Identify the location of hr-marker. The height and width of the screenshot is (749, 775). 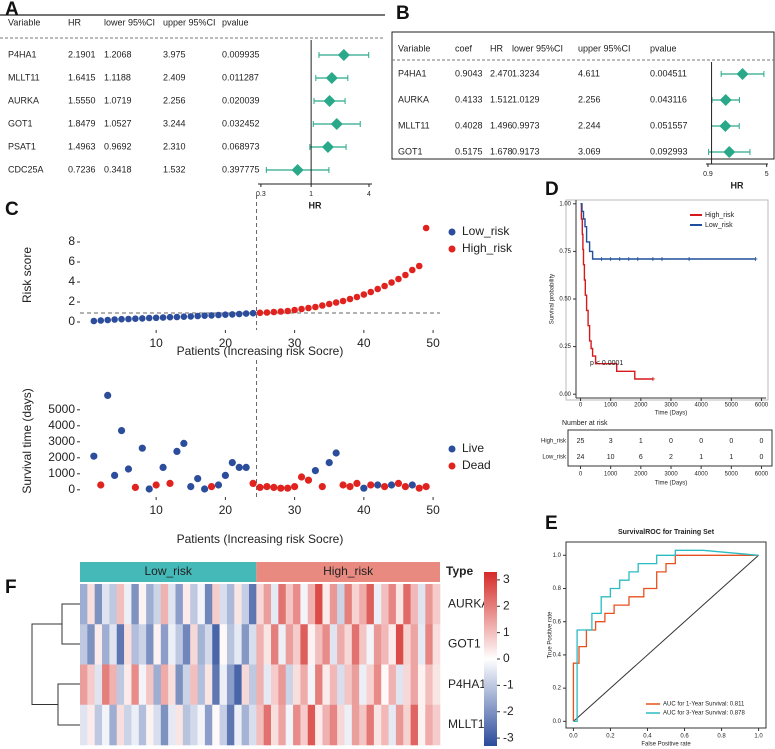
(343, 55).